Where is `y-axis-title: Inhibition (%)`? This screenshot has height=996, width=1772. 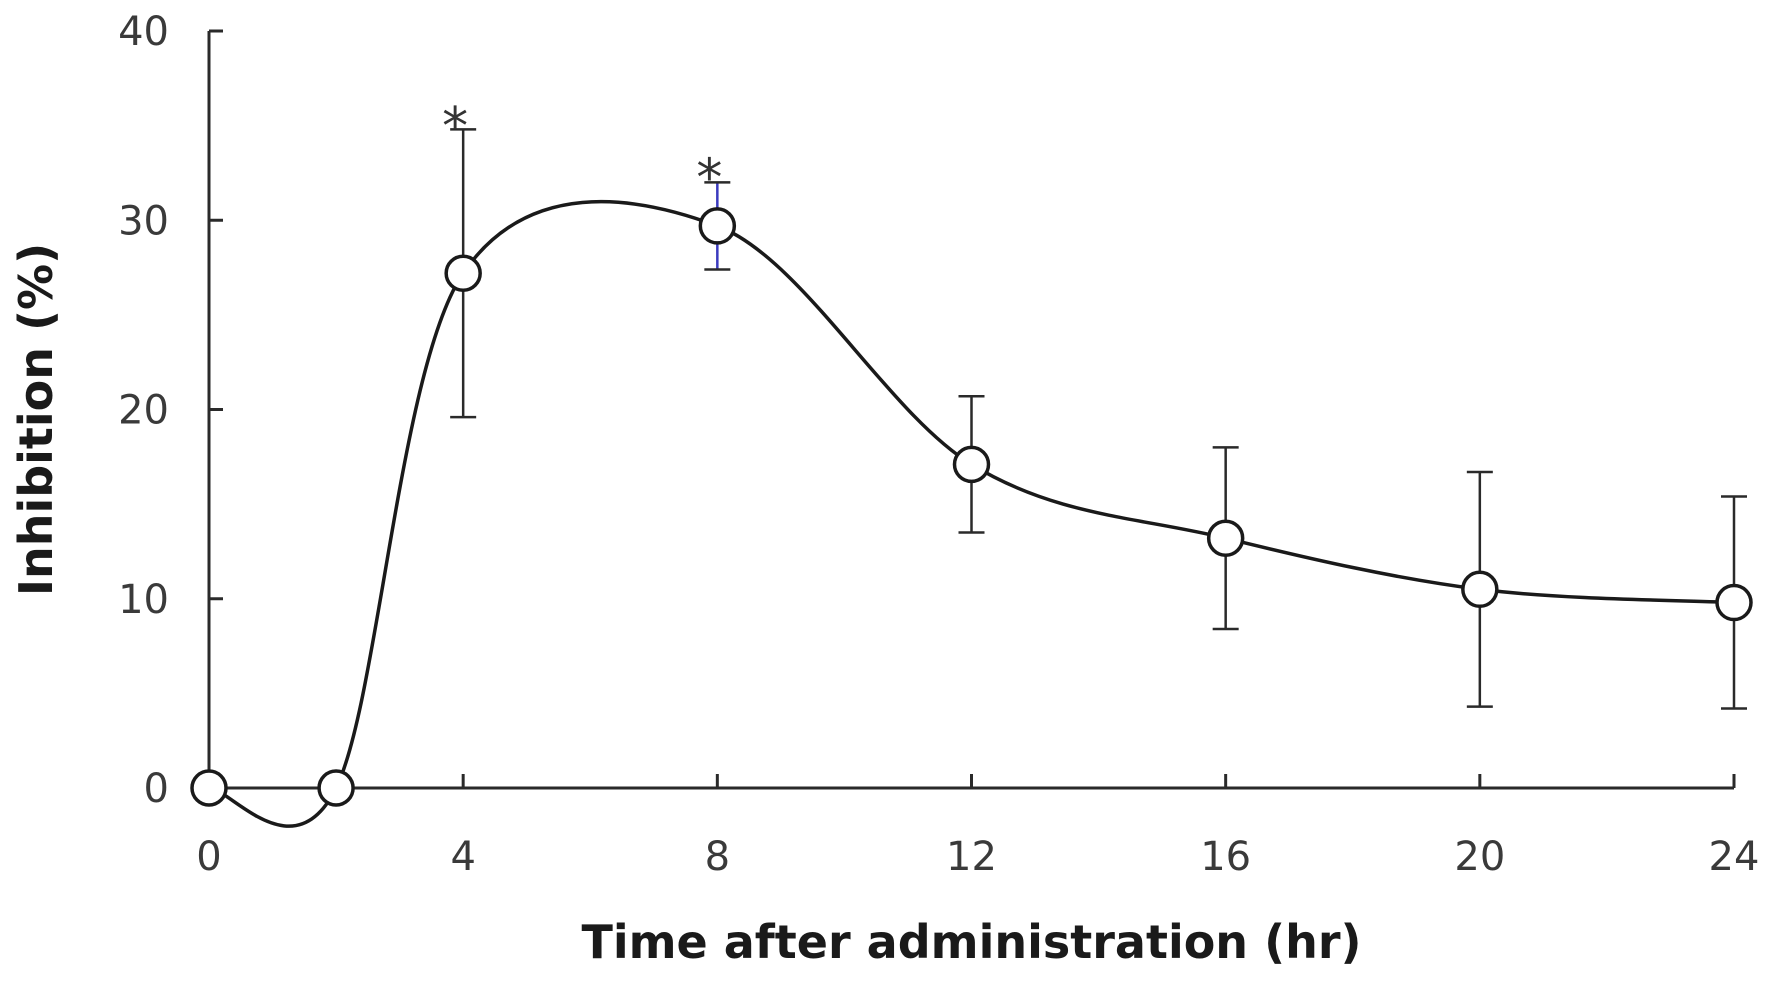
y-axis-title: Inhibition (%) is located at coordinates (36, 419).